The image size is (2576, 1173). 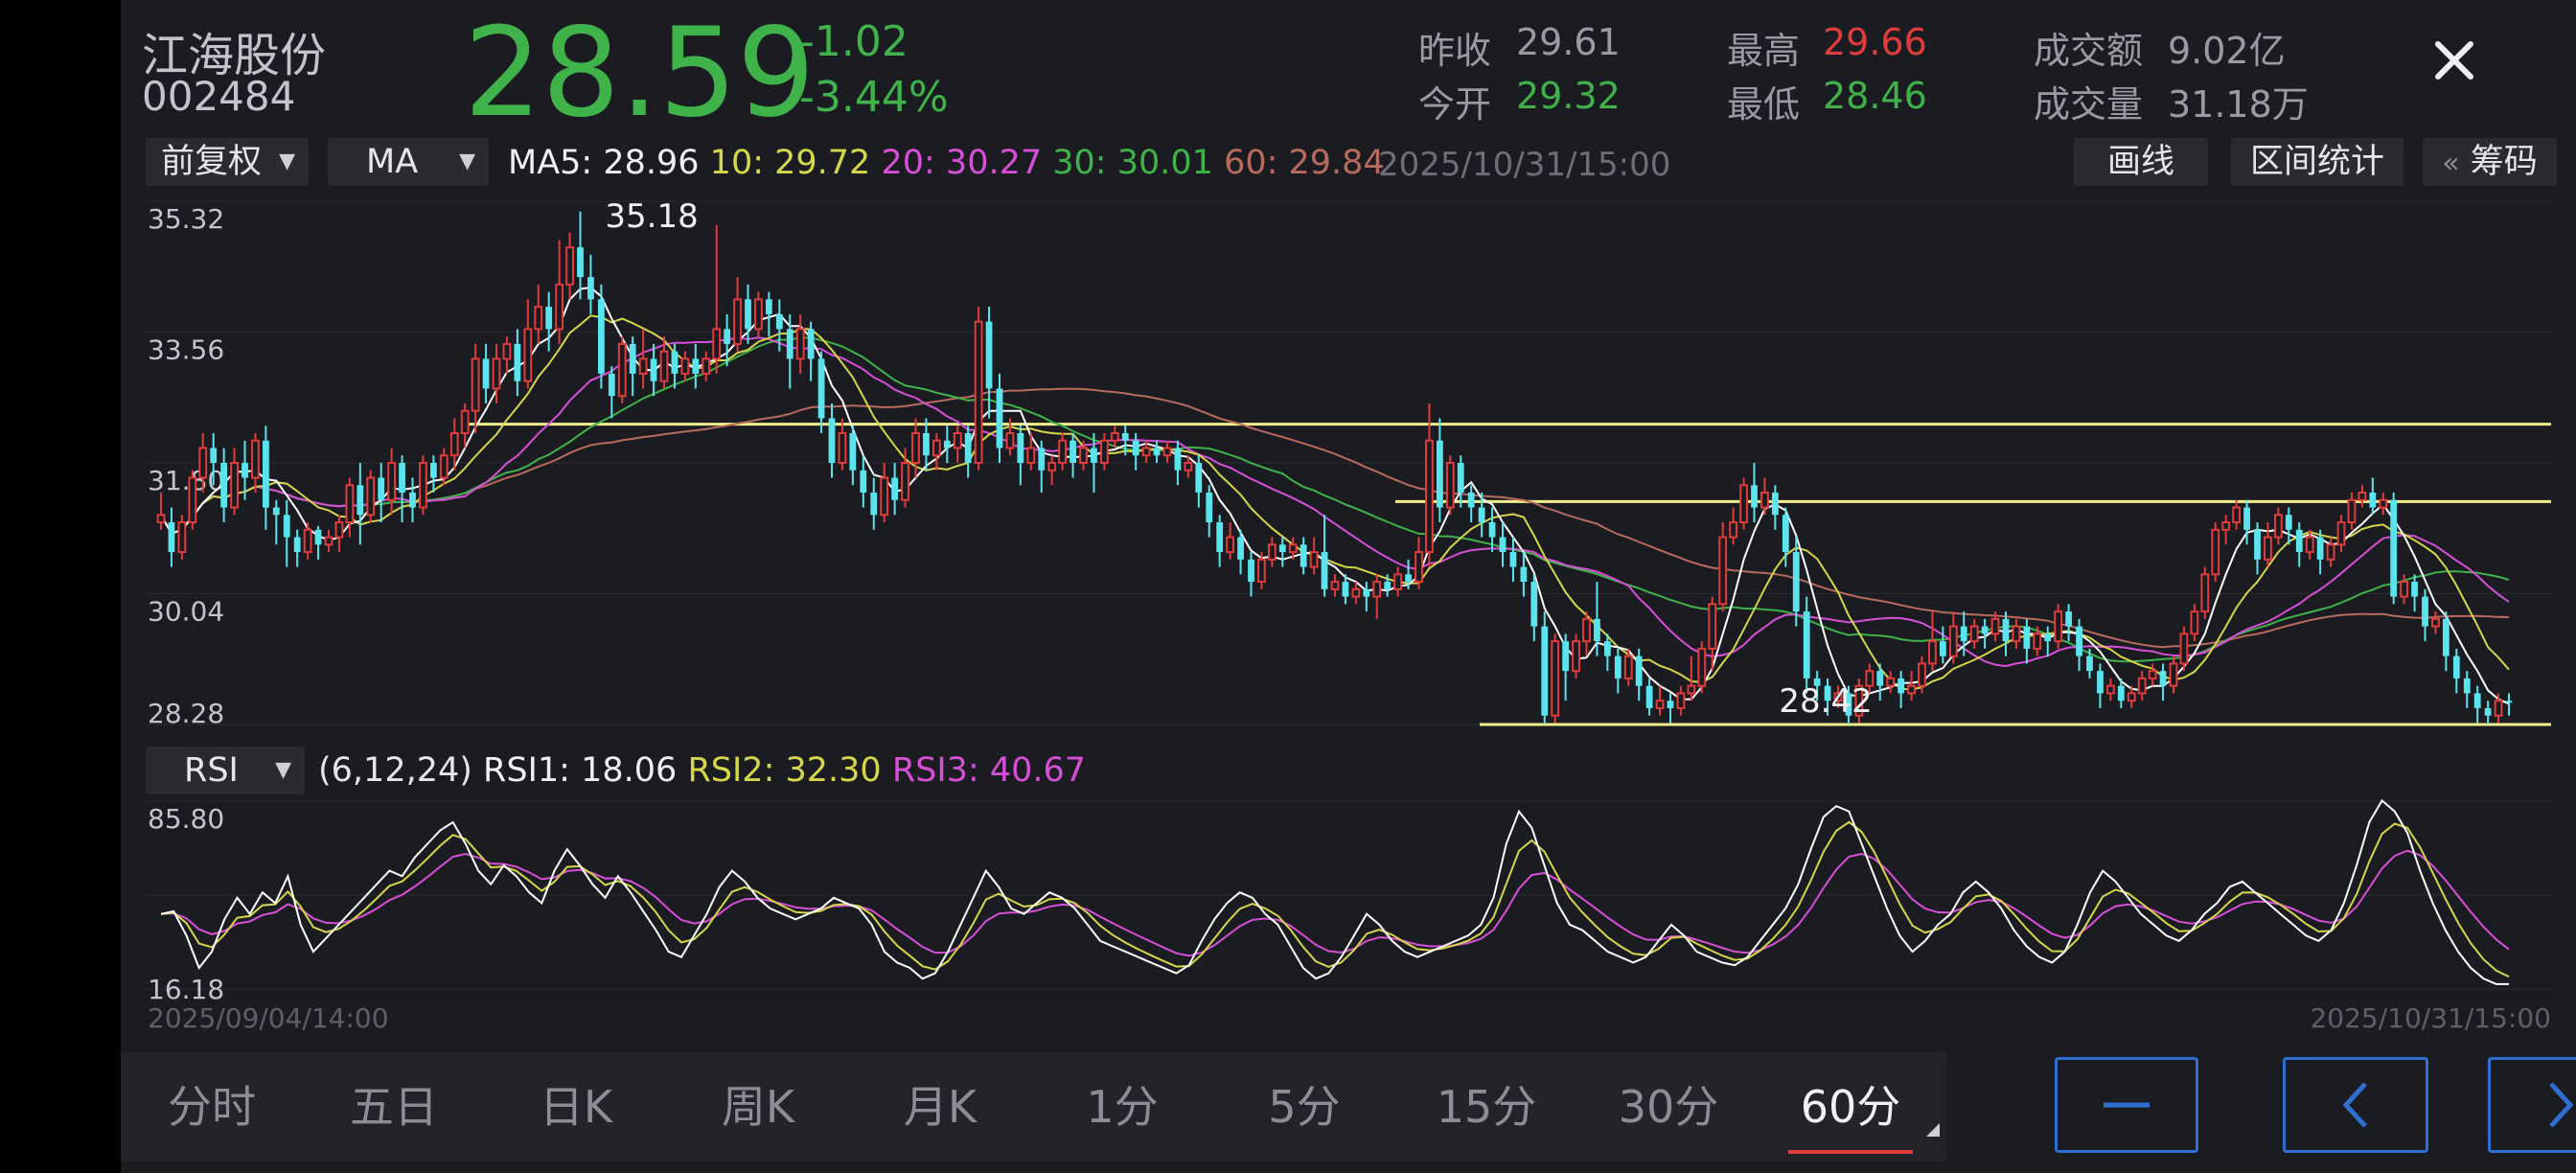 I want to click on indicator-select: MA ▼, so click(x=408, y=162).